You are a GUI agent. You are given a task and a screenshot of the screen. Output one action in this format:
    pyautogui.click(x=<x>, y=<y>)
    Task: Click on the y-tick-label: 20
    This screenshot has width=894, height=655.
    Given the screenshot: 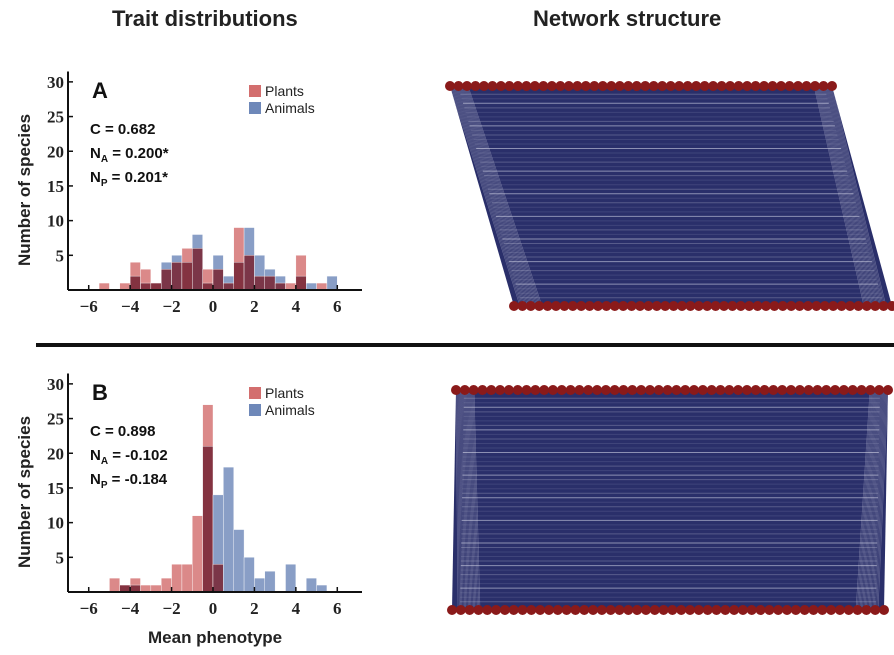 What is the action you would take?
    pyautogui.click(x=55, y=453)
    